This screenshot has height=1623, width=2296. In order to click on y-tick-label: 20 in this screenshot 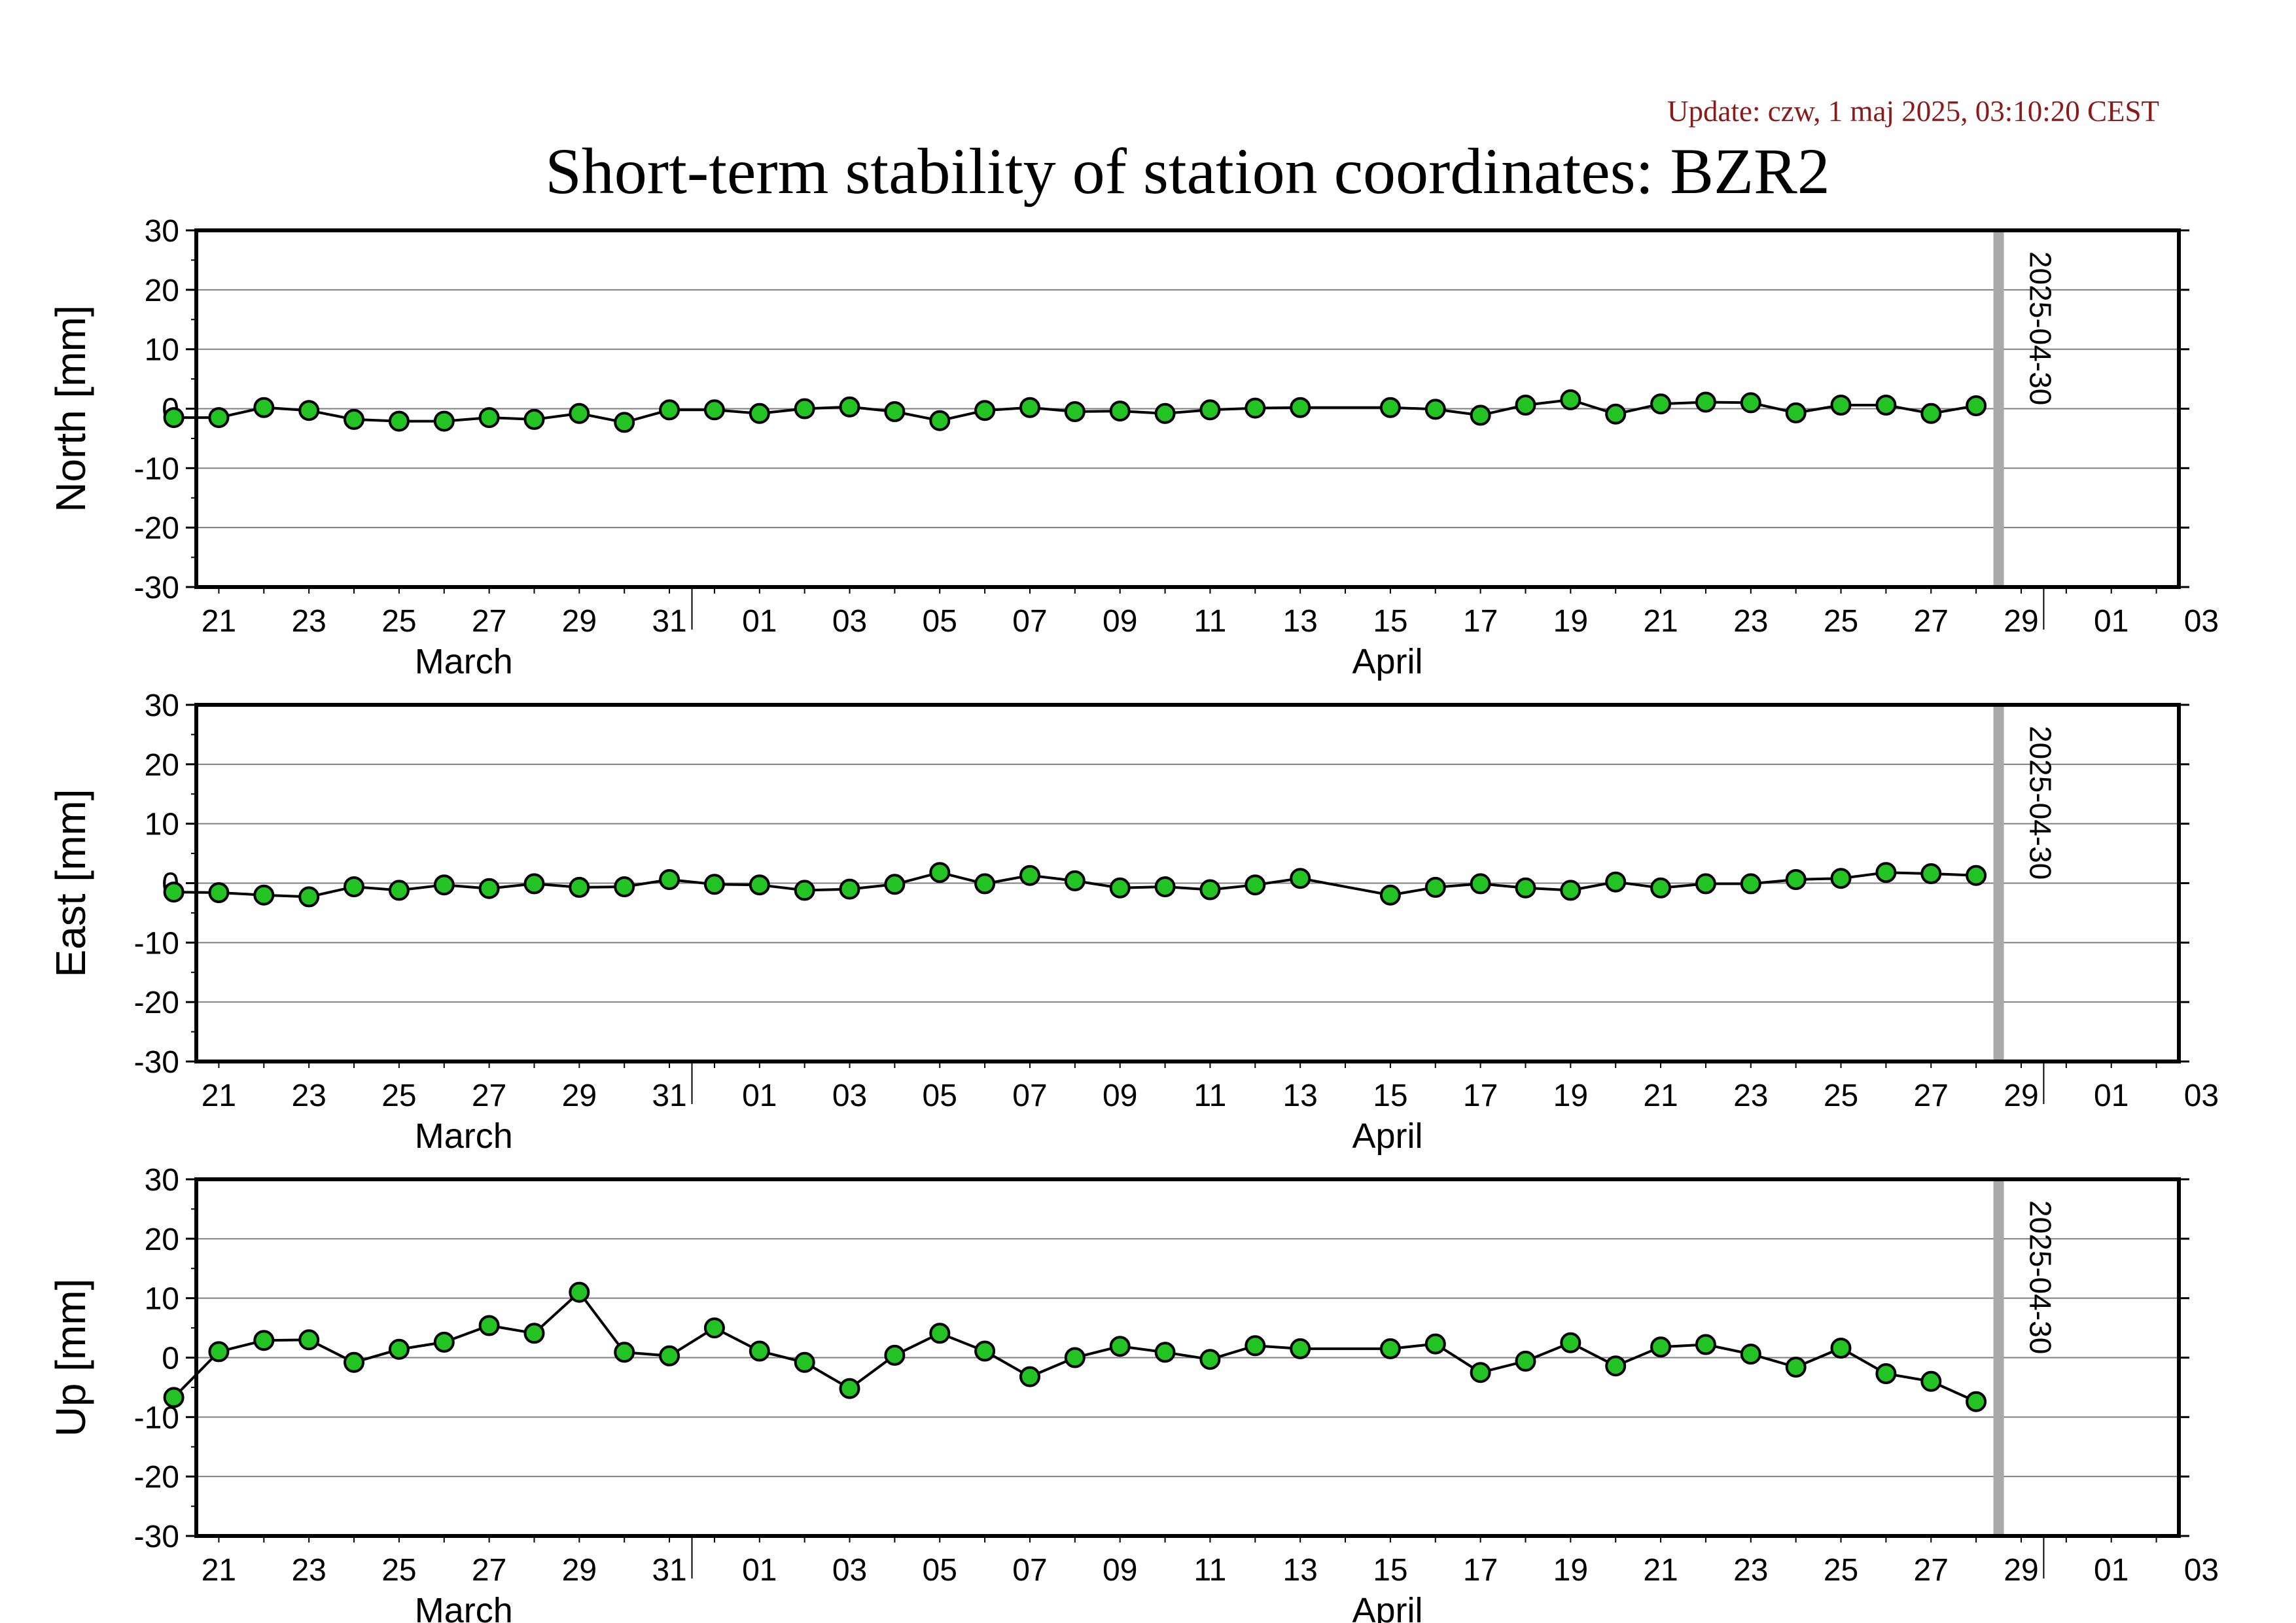, I will do `click(162, 1239)`.